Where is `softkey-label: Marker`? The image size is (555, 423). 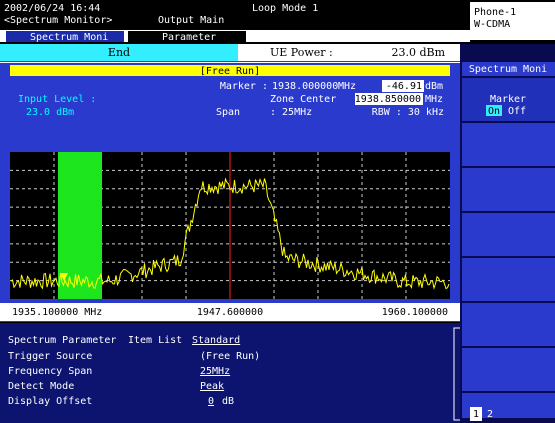
softkey-label: Marker is located at coordinates (508, 99).